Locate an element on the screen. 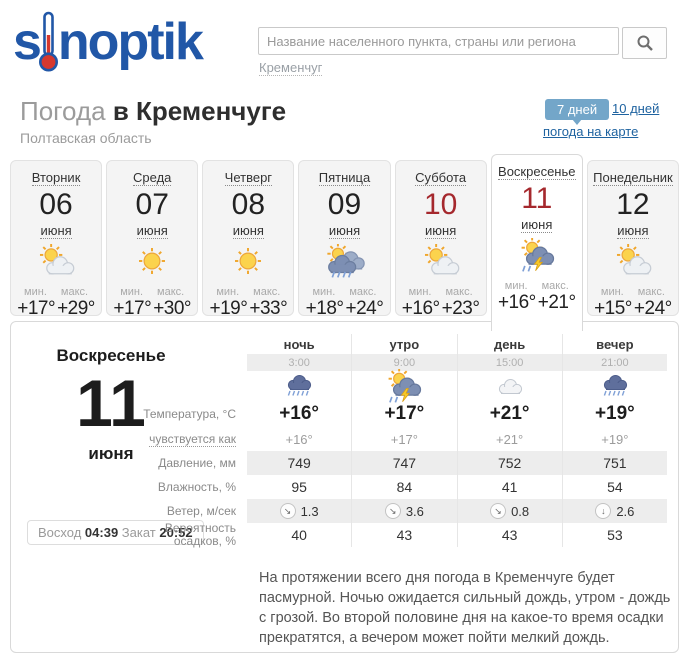 The height and width of the screenshot is (657, 689). page-title: Погода в Кременчуге is located at coordinates (153, 111).